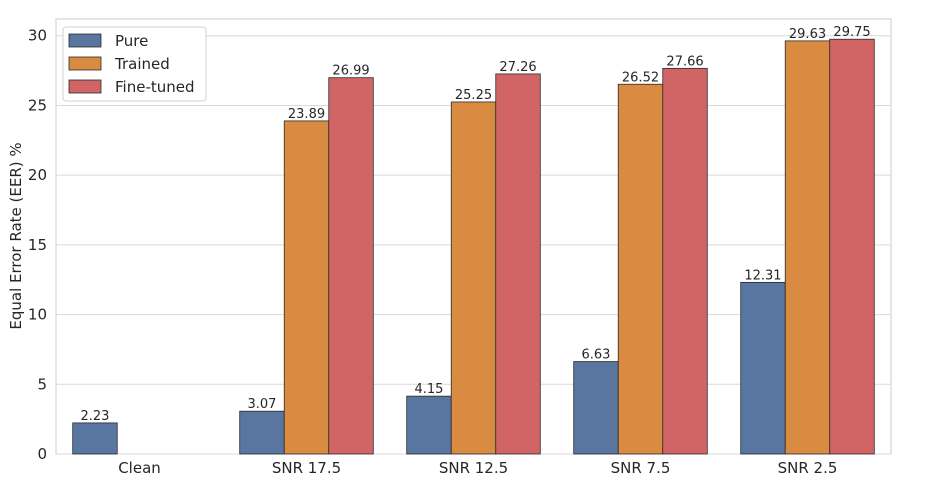  I want to click on x-axis-ticks: Clean SNR 17.5 SNR 12.5 SNR 7.5 SNR 2.5, so click(477, 468).